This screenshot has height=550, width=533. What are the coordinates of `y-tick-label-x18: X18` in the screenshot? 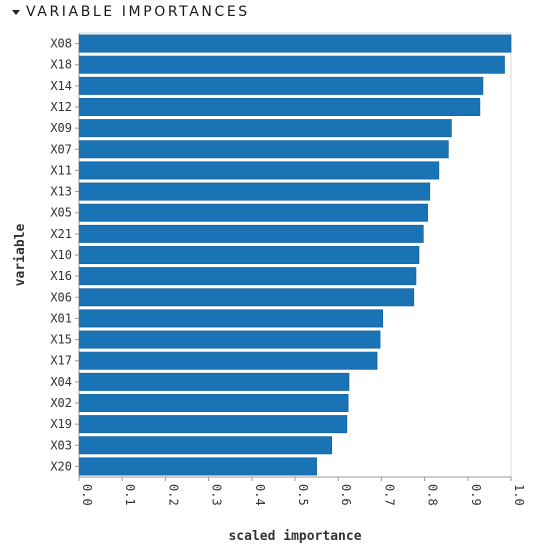 It's located at (61, 65).